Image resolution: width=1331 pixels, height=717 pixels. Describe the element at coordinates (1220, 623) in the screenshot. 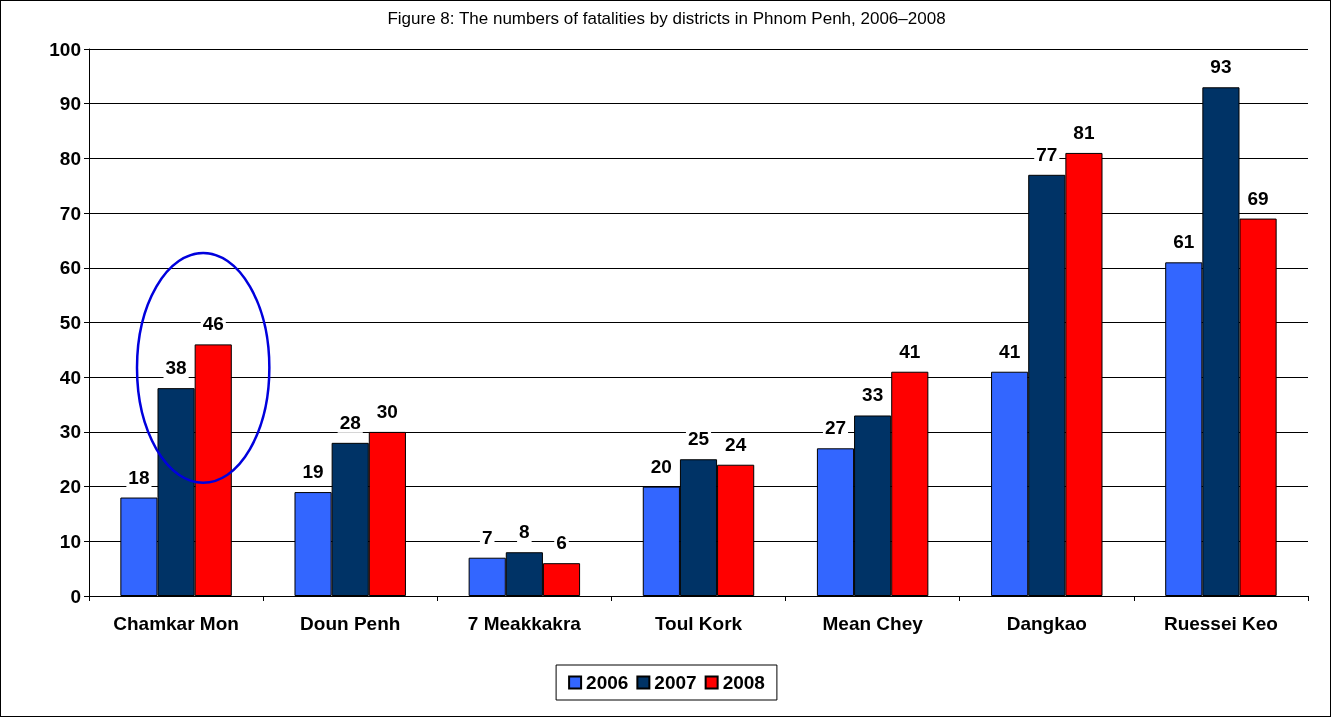

I see `x-tick-label: Ruessei Keo` at that location.